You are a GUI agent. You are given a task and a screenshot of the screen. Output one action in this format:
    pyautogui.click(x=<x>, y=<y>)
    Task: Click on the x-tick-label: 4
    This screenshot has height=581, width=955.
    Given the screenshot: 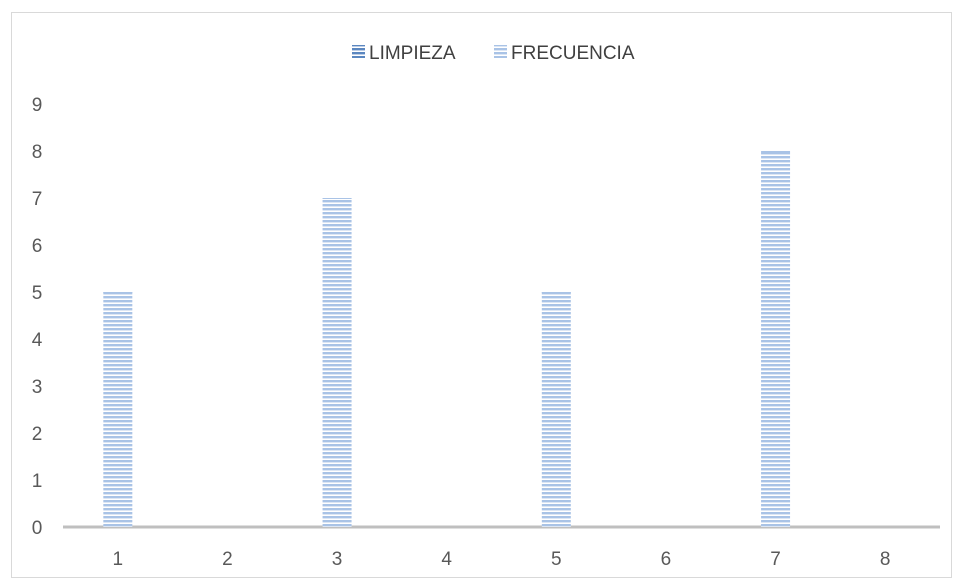 What is the action you would take?
    pyautogui.click(x=446, y=559)
    